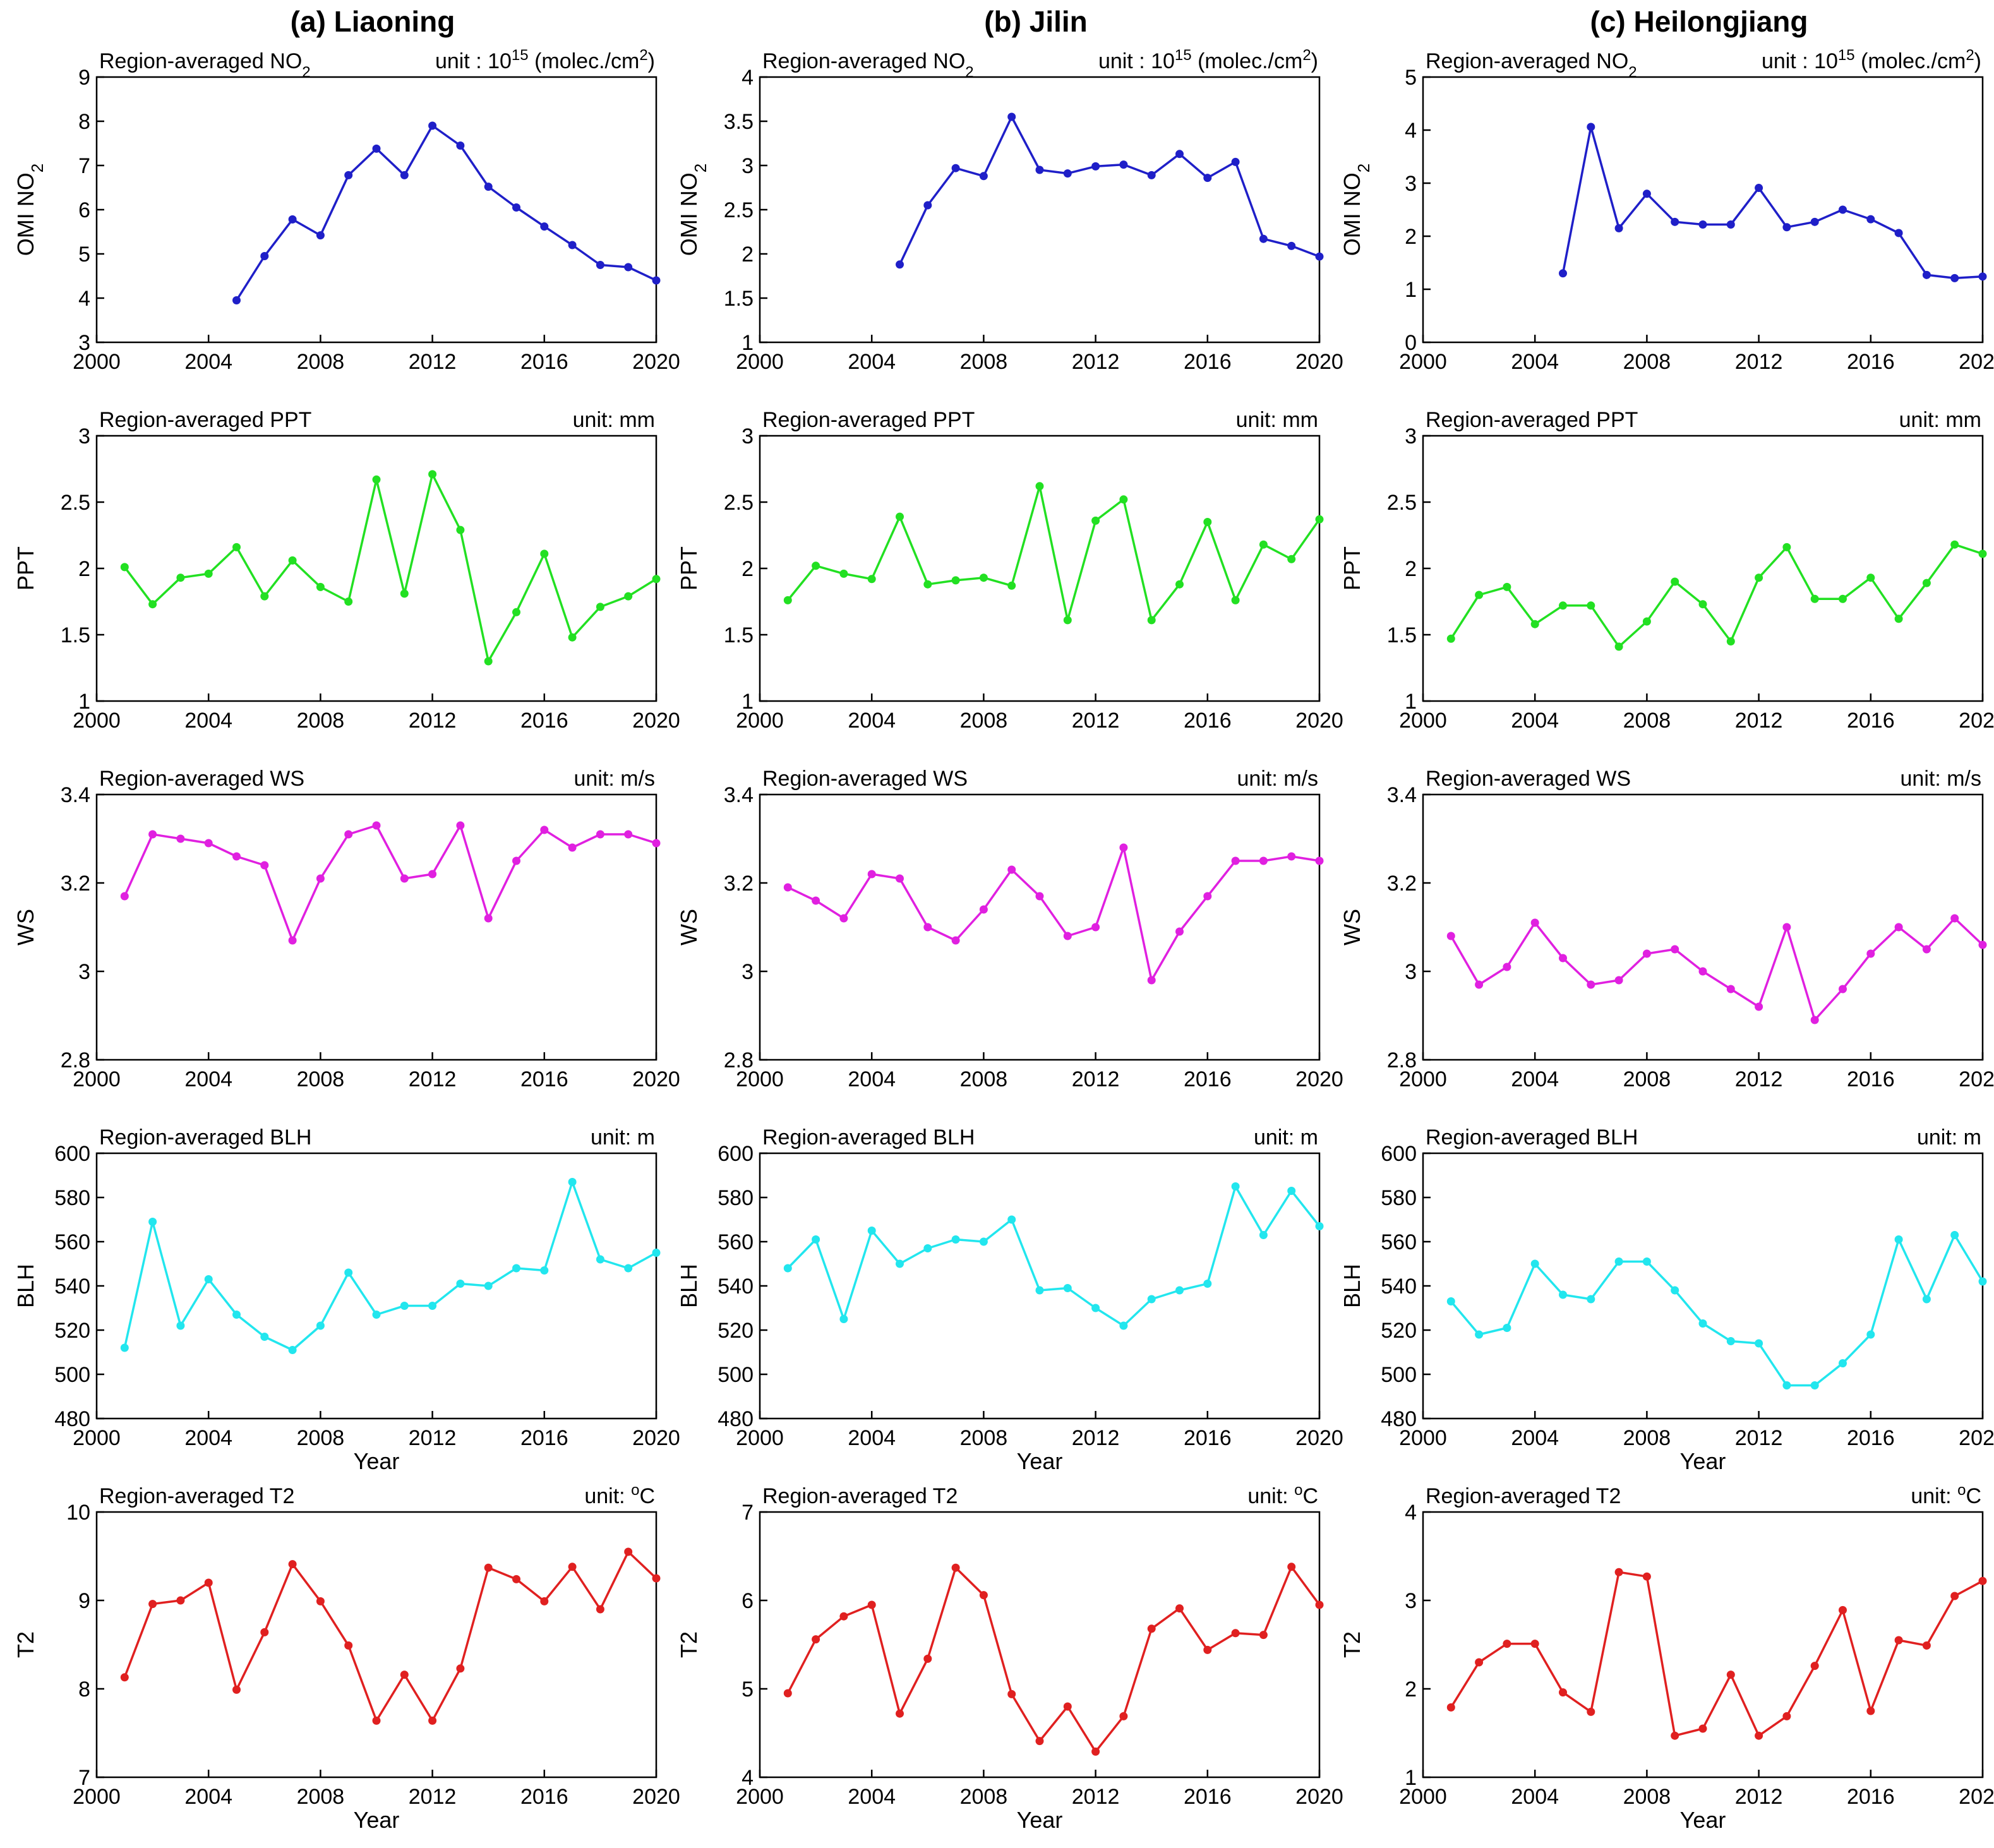 This screenshot has width=1994, height=1848. Describe the element at coordinates (1399, 1198) in the screenshot. I see `y-tick-label: 580` at that location.